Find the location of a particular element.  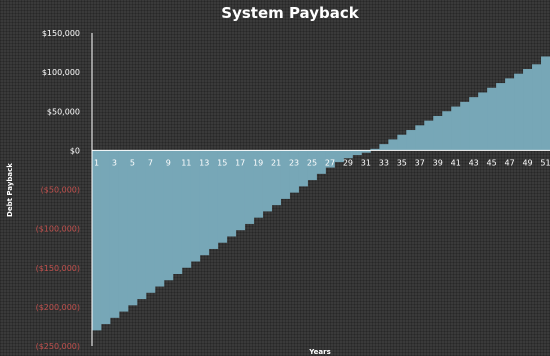

x-tick-label: 29 is located at coordinates (348, 162).